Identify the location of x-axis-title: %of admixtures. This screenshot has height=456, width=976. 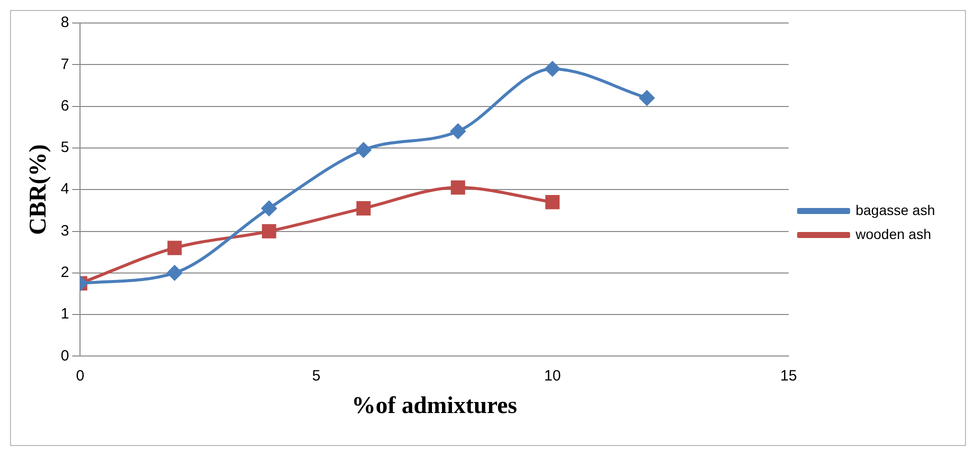
(435, 405).